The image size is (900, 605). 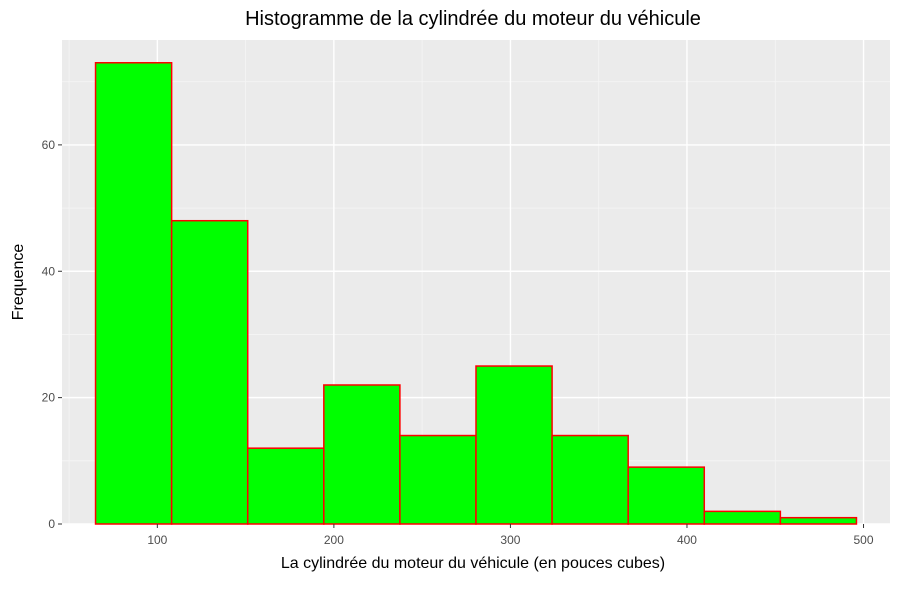 I want to click on x-tick-label: 200, so click(x=334, y=540).